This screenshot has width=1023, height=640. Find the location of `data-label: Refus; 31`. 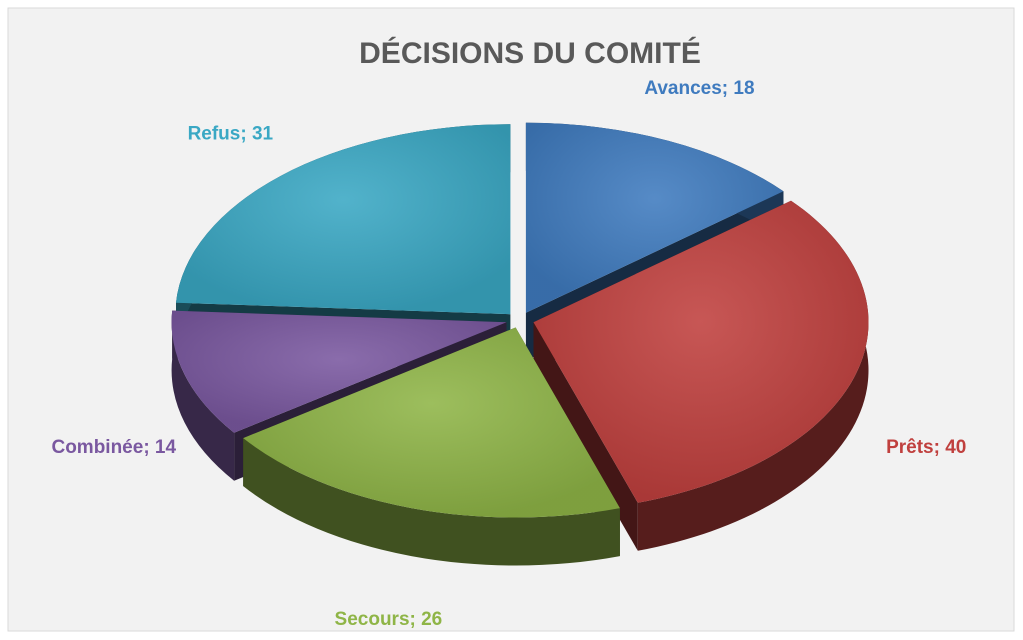

data-label: Refus; 31 is located at coordinates (231, 133).